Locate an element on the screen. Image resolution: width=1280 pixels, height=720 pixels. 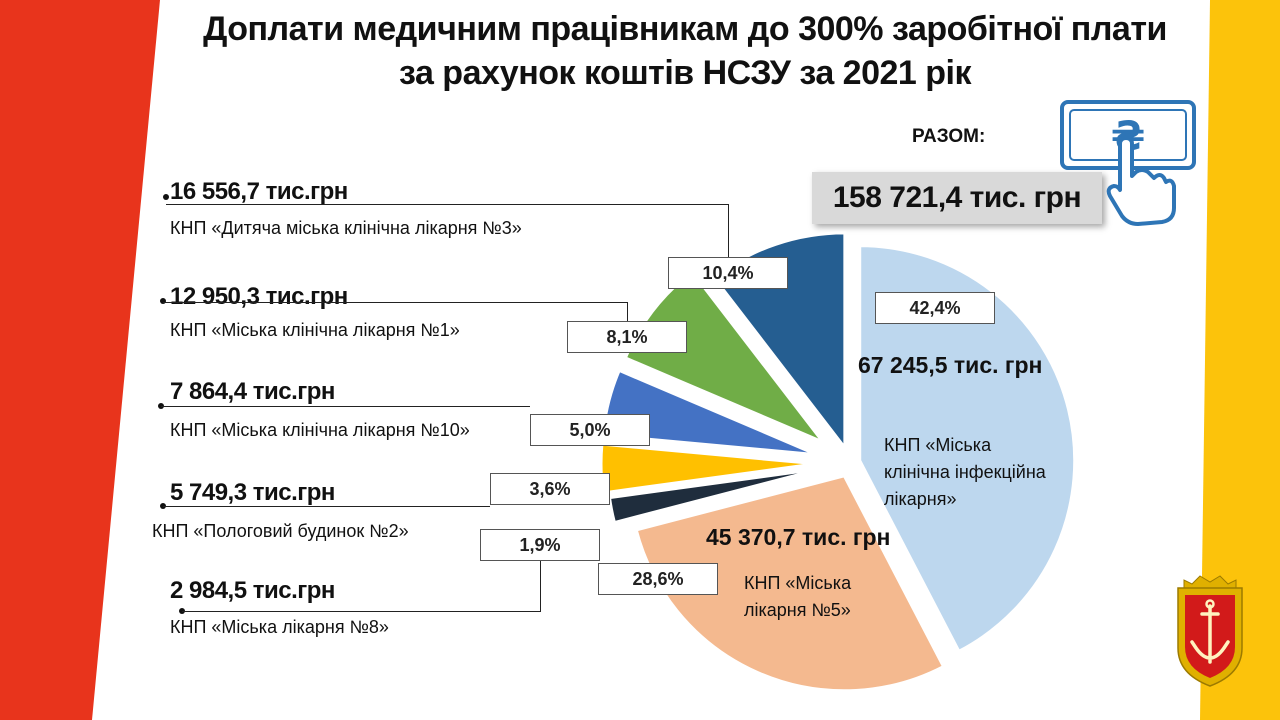
percent-label: 5,0% is located at coordinates (590, 430).